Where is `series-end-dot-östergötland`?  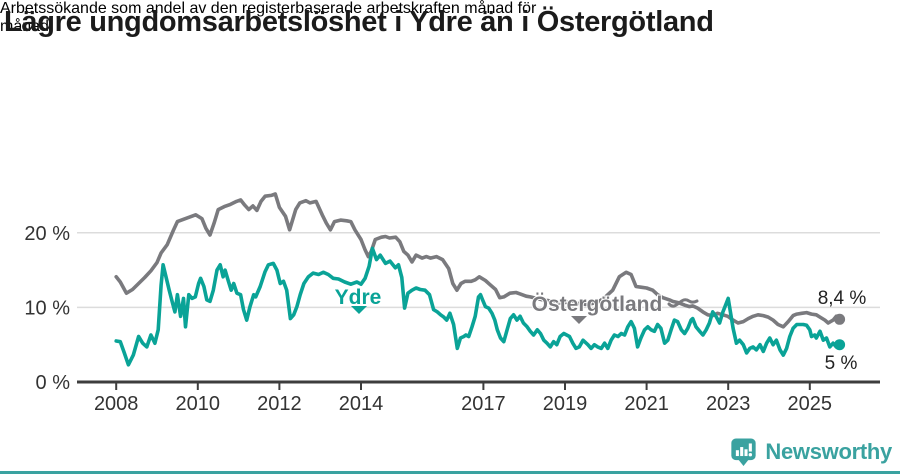 series-end-dot-östergötland is located at coordinates (840, 319).